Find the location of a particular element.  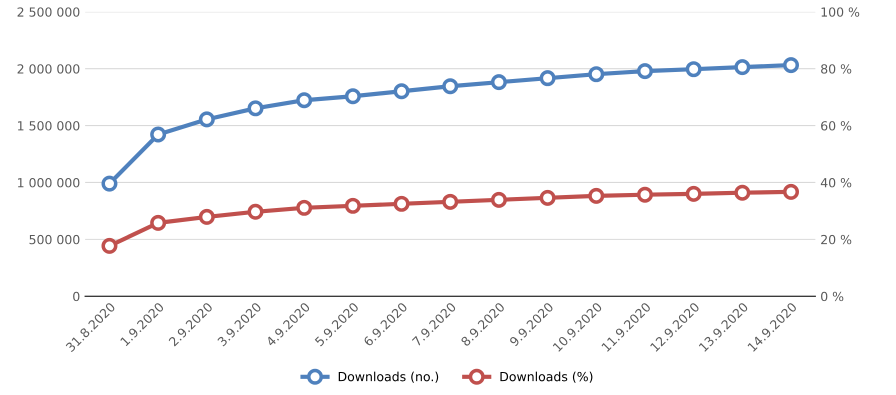

y-tick-label: 2 000 000 is located at coordinates (49, 69).